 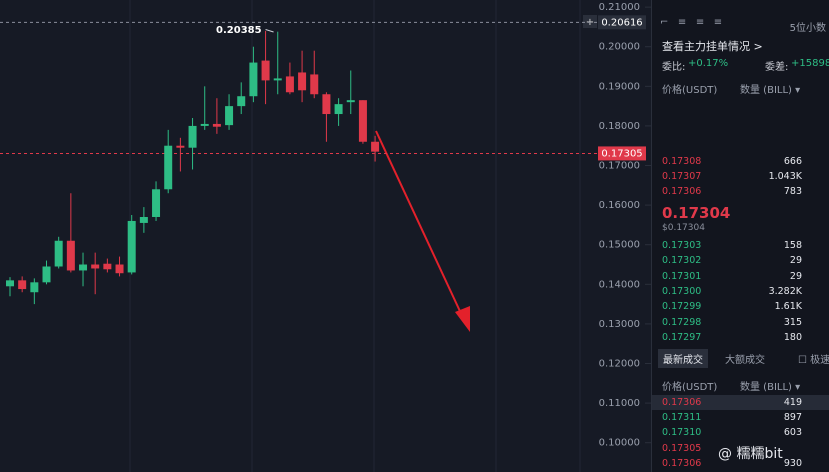 What do you see at coordinates (239, 30) in the screenshot?
I see `high-marker: 0.20385` at bounding box center [239, 30].